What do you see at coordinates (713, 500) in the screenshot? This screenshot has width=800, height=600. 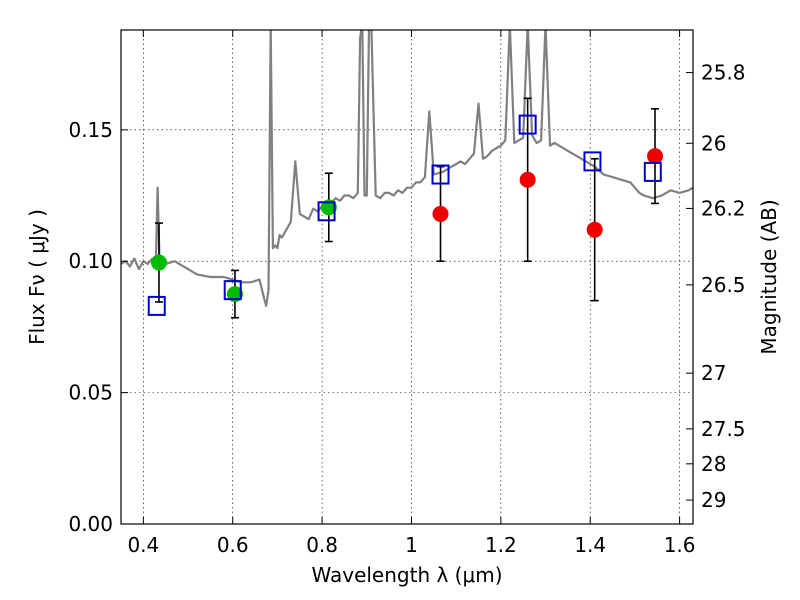 I see `mag-tick-label: 29` at bounding box center [713, 500].